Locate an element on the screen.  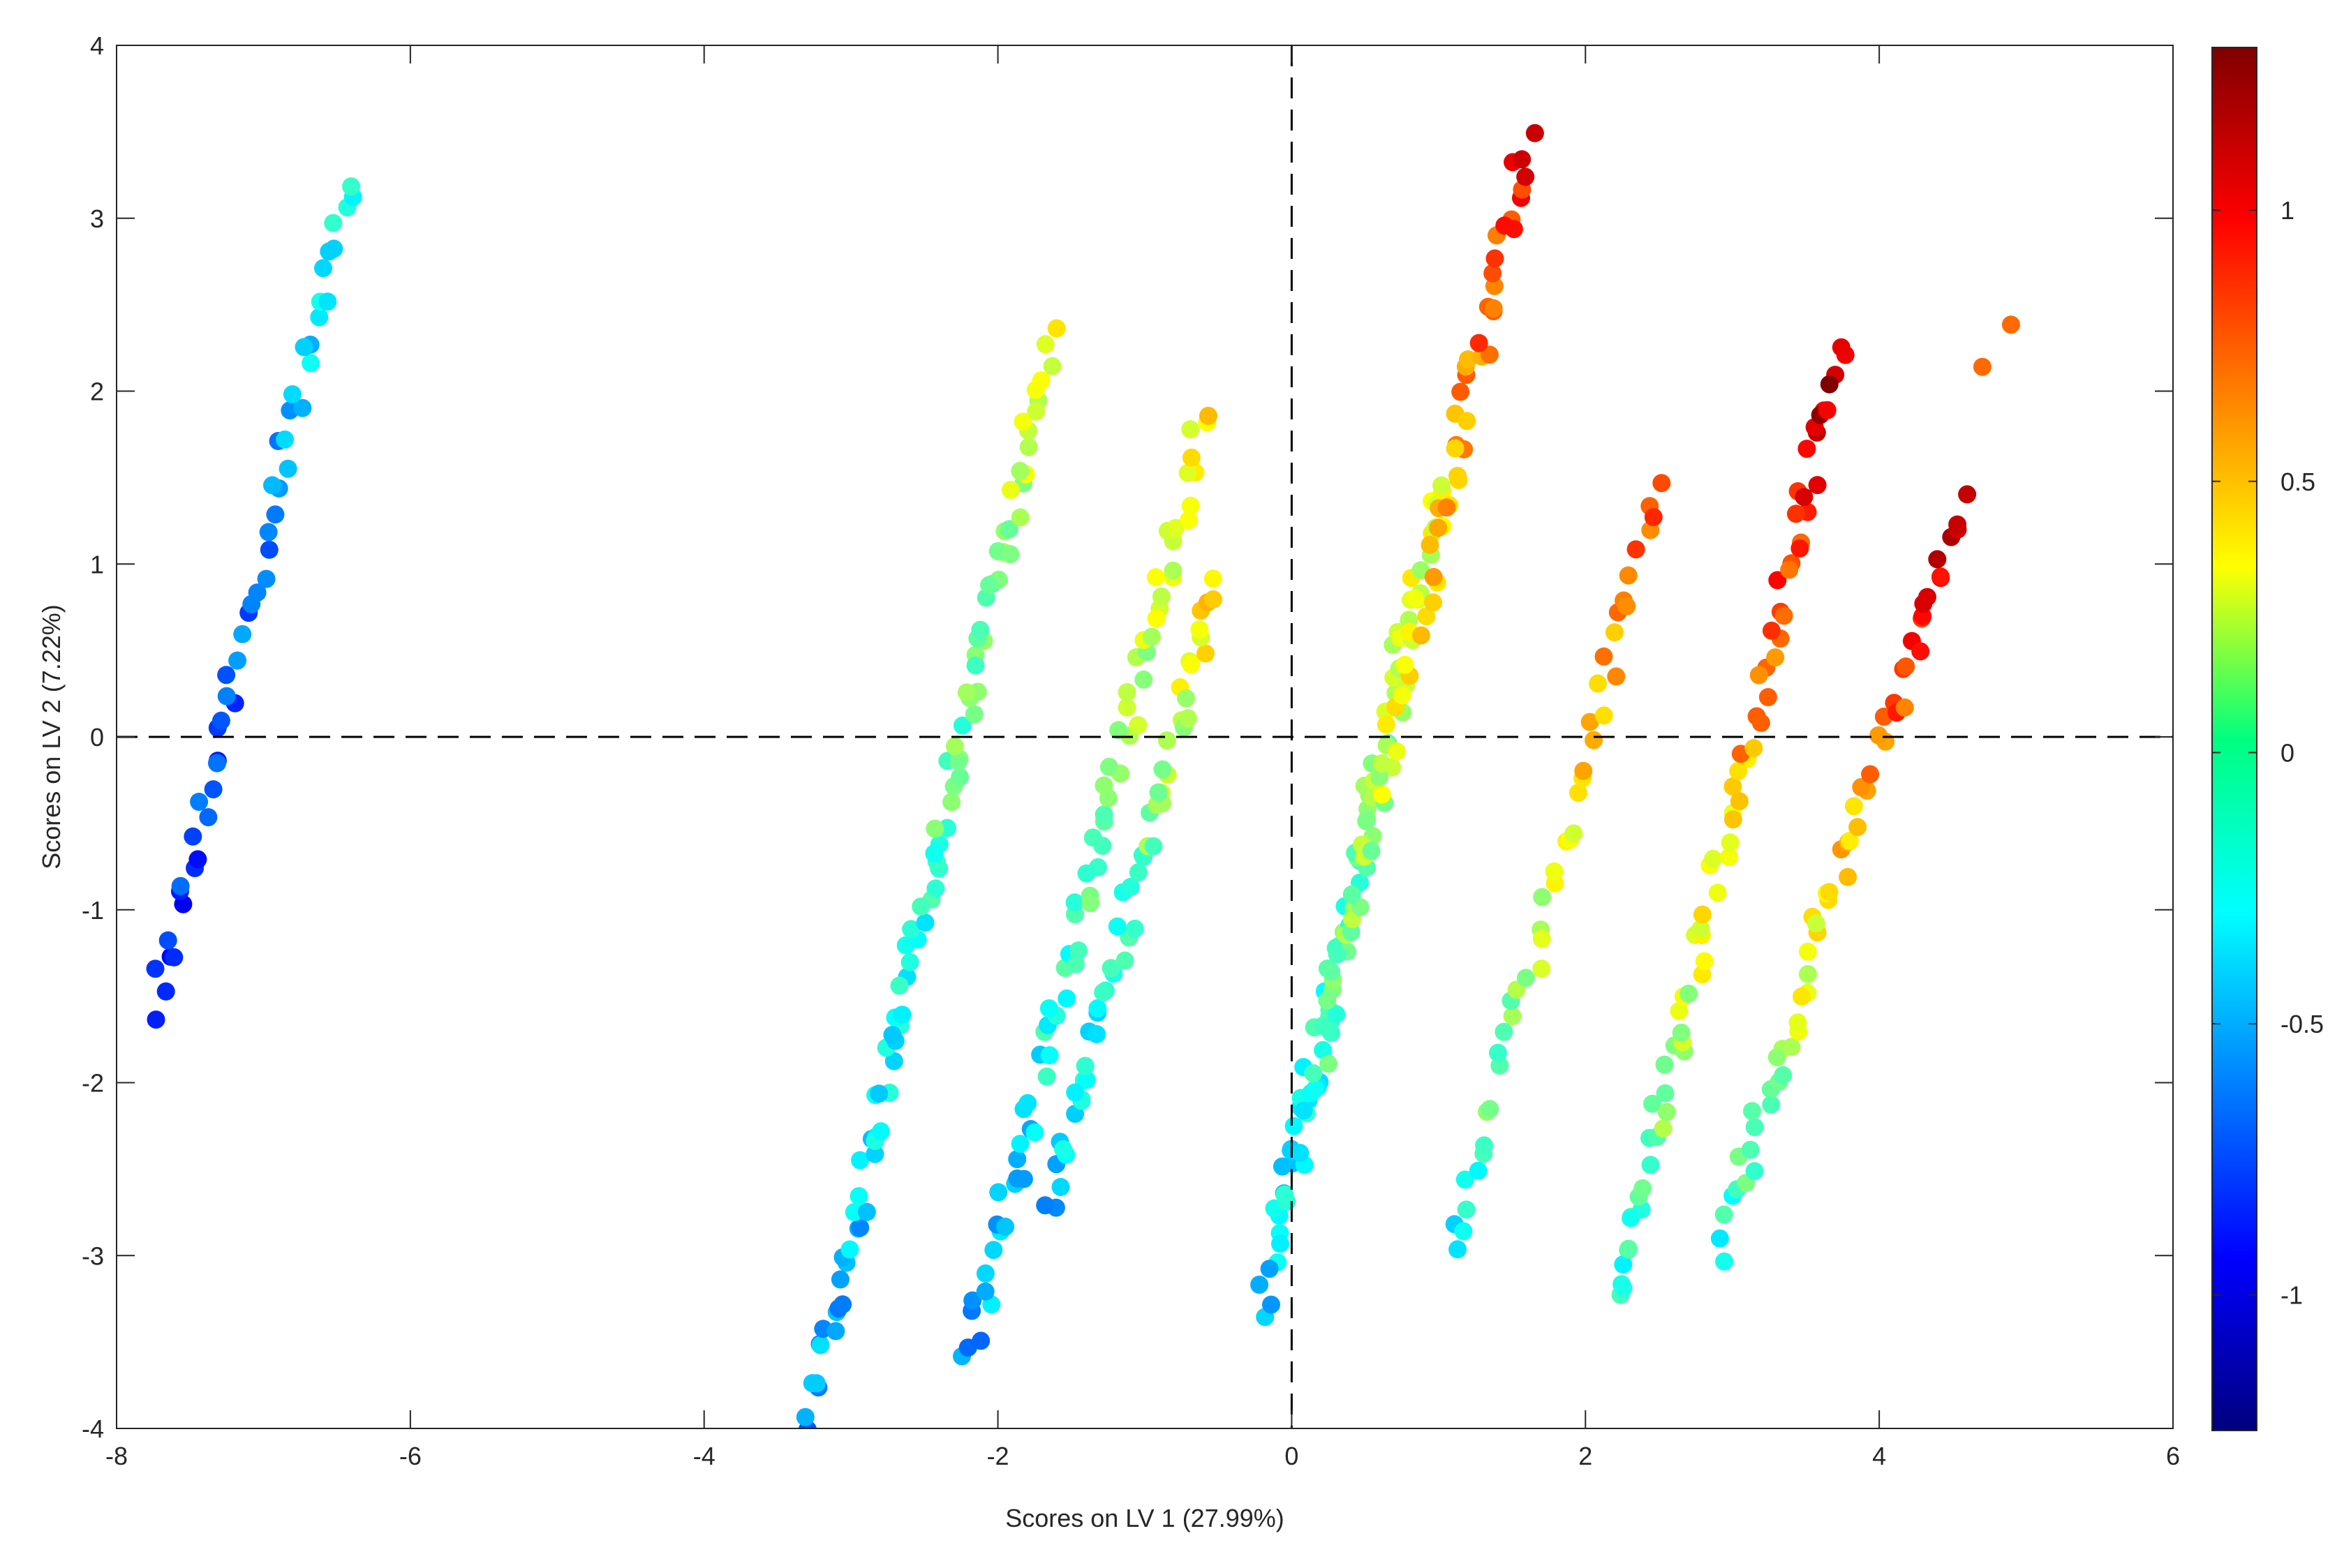
colorbar-tick-label: 0 is located at coordinates (2287, 752).